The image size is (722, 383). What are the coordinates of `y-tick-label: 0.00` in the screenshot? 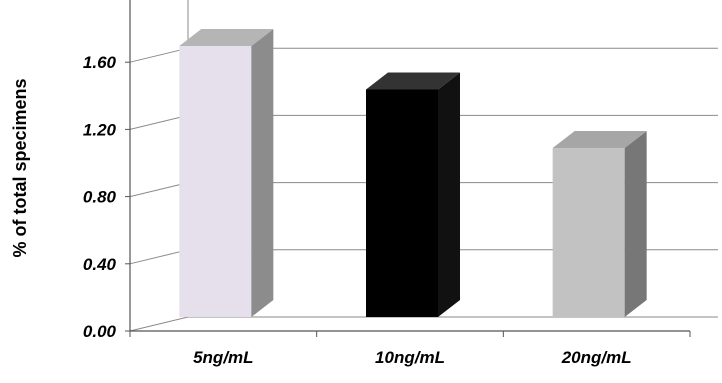 It's located at (100, 331).